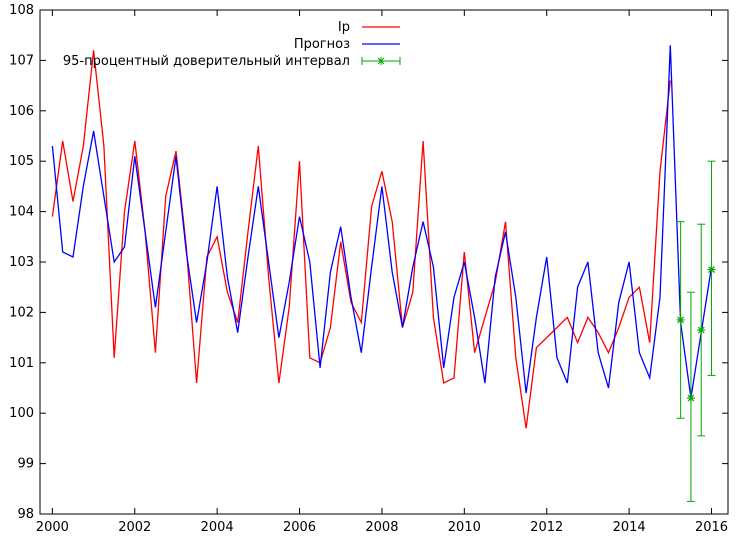 The image size is (744, 540). Describe the element at coordinates (546, 527) in the screenshot. I see `x-tick-label-6: 2012` at that location.